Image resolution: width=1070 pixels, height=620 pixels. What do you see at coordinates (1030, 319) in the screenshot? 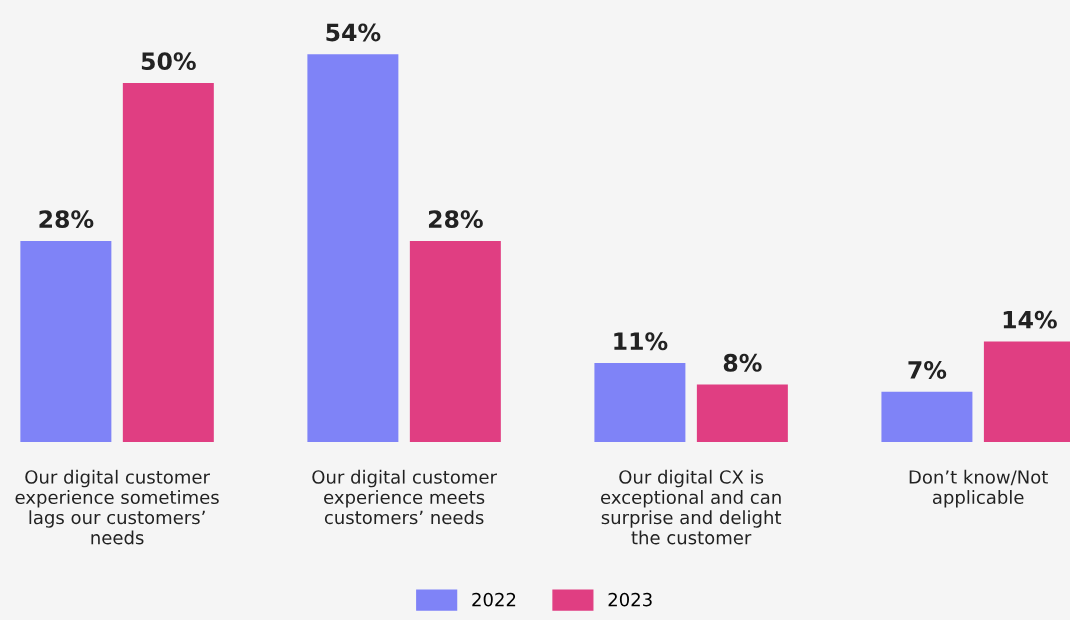
I see `data-label: 14%` at bounding box center [1030, 319].